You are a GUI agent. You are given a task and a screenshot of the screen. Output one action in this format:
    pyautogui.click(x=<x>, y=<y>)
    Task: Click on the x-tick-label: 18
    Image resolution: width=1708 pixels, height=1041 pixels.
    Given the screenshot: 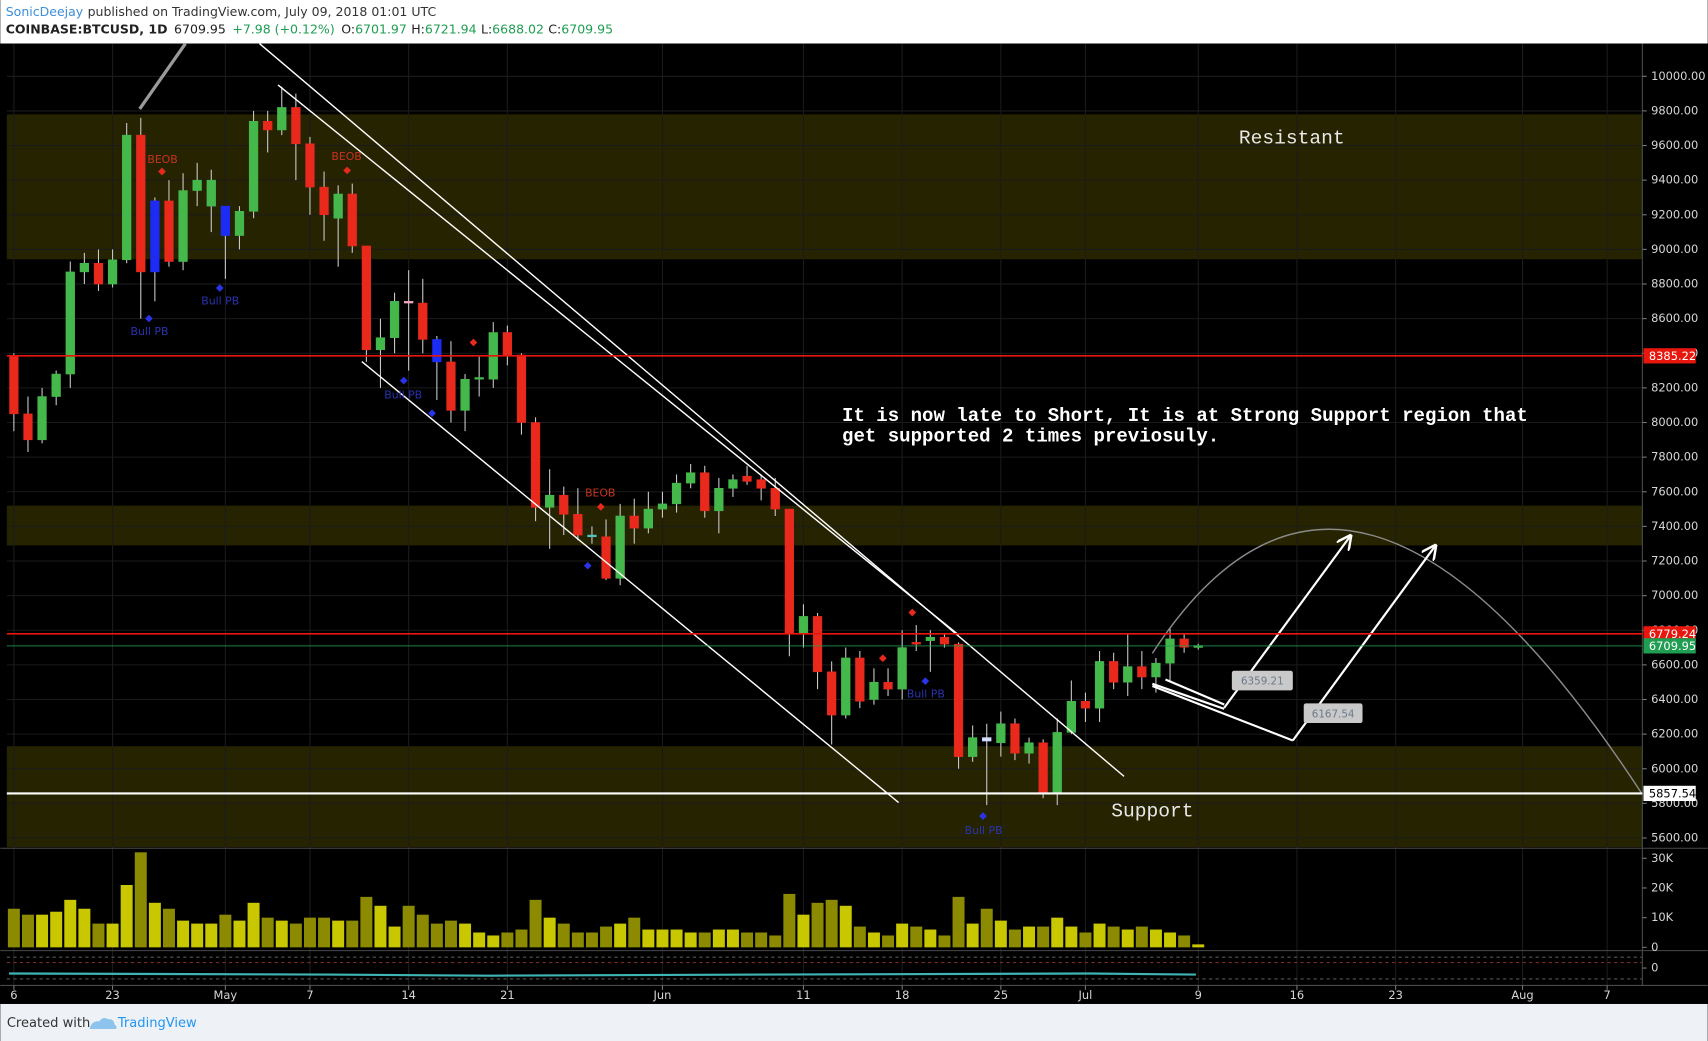 What is the action you would take?
    pyautogui.click(x=902, y=995)
    